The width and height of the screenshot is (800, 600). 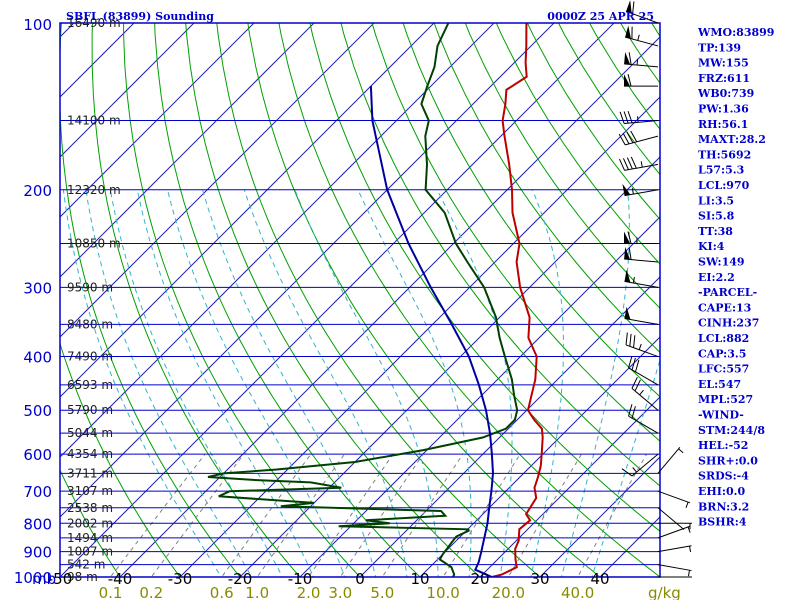 I want to click on mixing-ratio-tick-label: 0.1, so click(x=111, y=592).